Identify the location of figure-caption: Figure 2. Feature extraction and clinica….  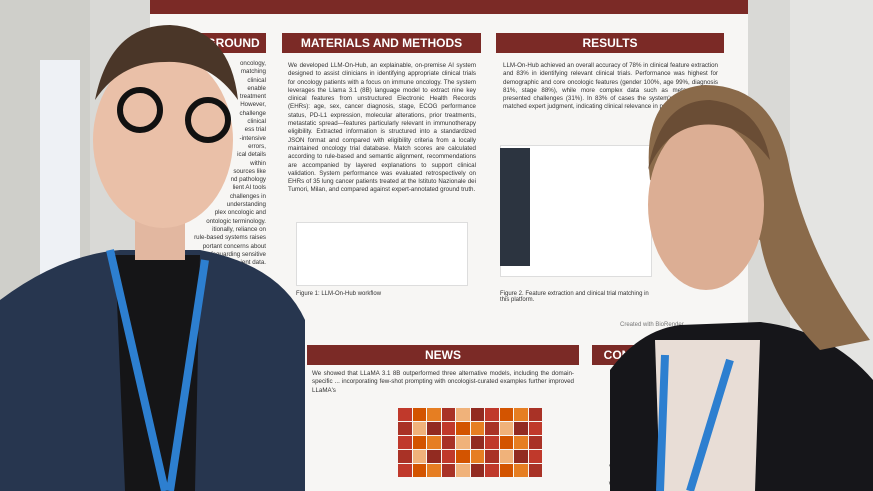
(574, 297).